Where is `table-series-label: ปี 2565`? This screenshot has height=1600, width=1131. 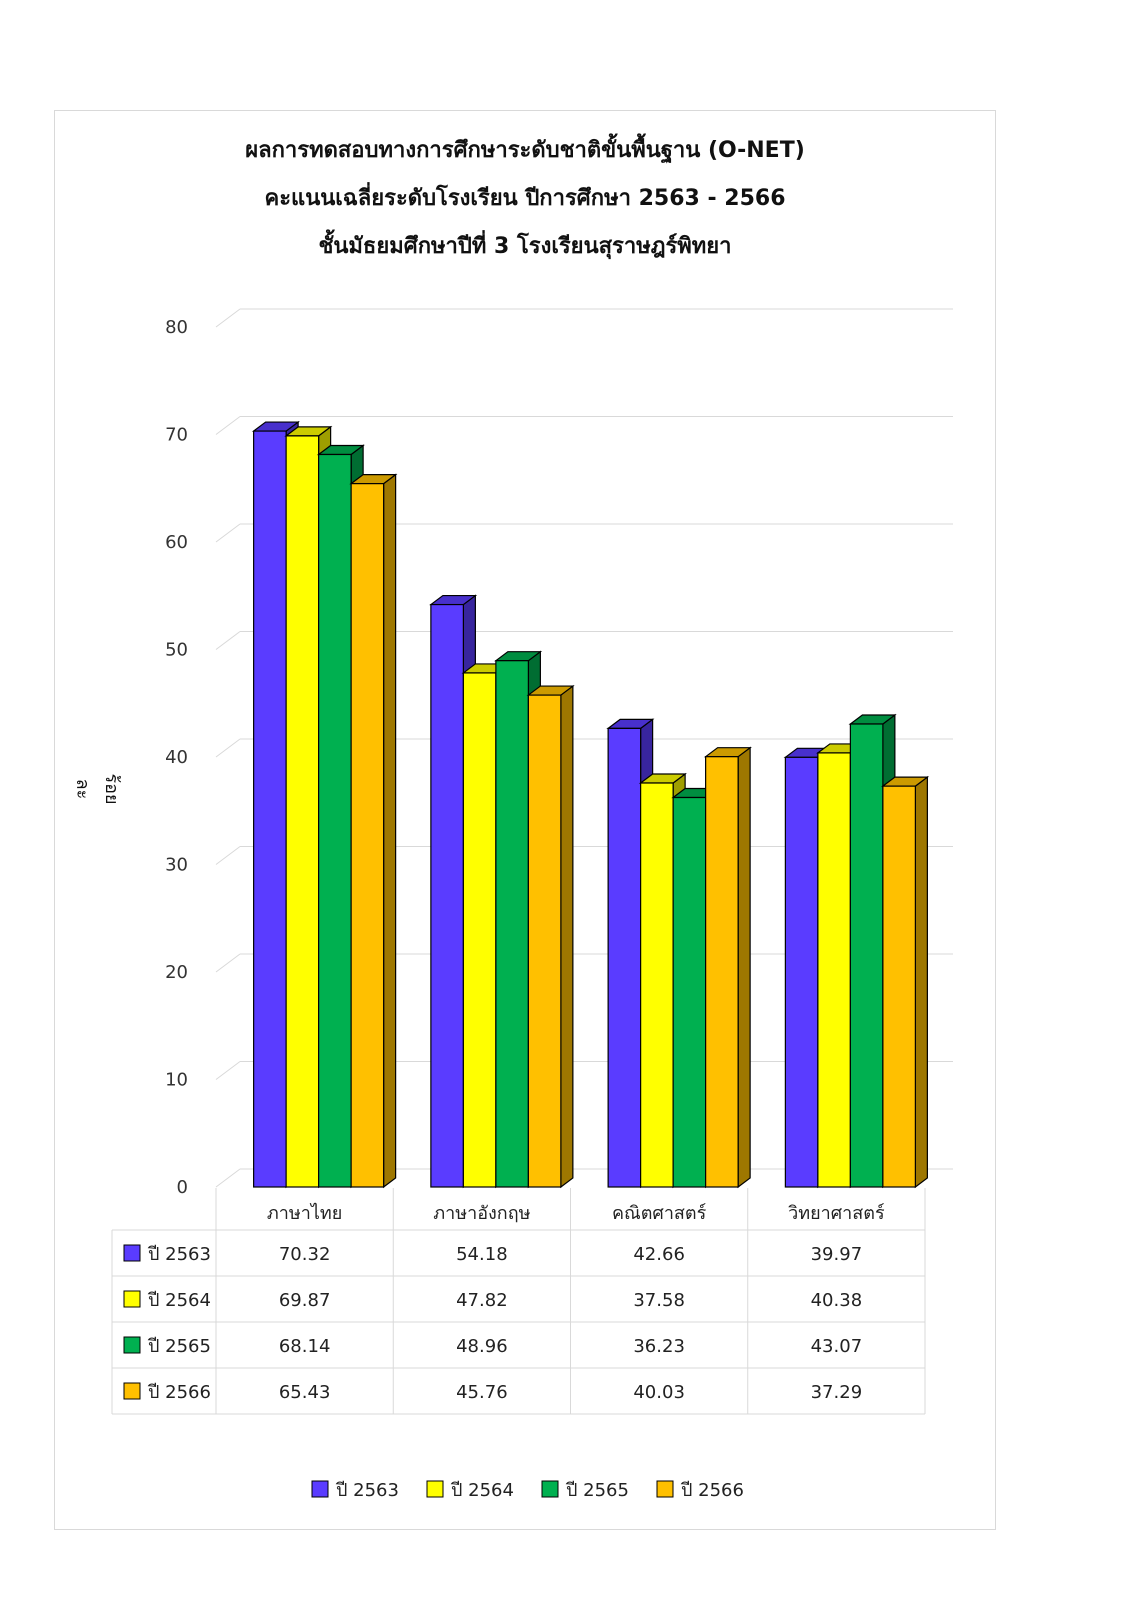 table-series-label: ปี 2565 is located at coordinates (179, 1346).